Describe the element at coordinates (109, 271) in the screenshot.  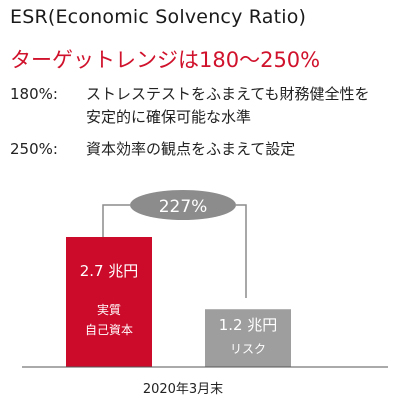
I see `bar-capital-value: 2.7 兆円` at that location.